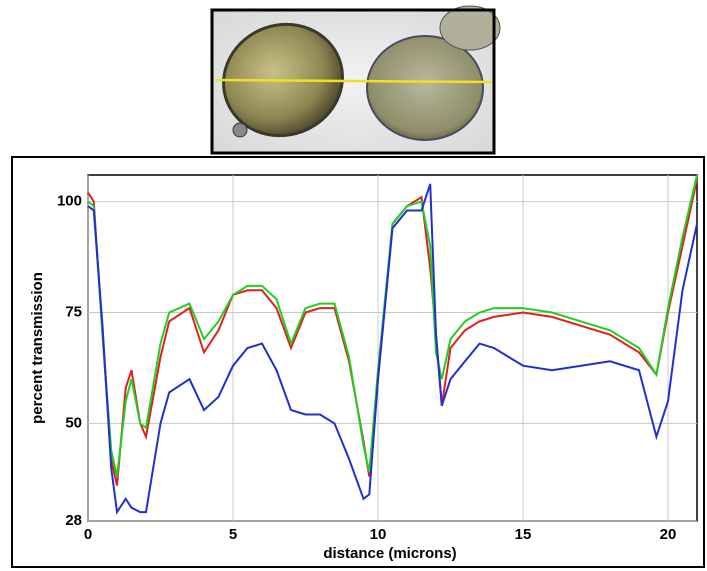 The image size is (707, 571). I want to click on y-tick-label: 100, so click(69, 201).